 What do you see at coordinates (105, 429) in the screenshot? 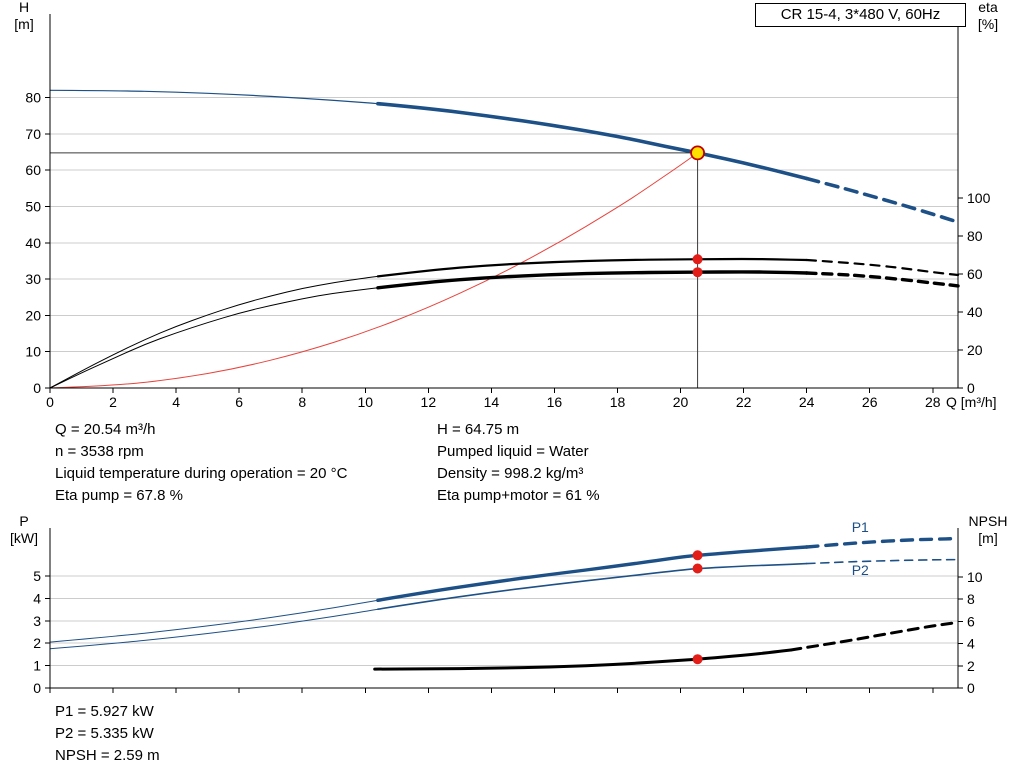
I see `flow-value: Q = 20.54 m³/h` at bounding box center [105, 429].